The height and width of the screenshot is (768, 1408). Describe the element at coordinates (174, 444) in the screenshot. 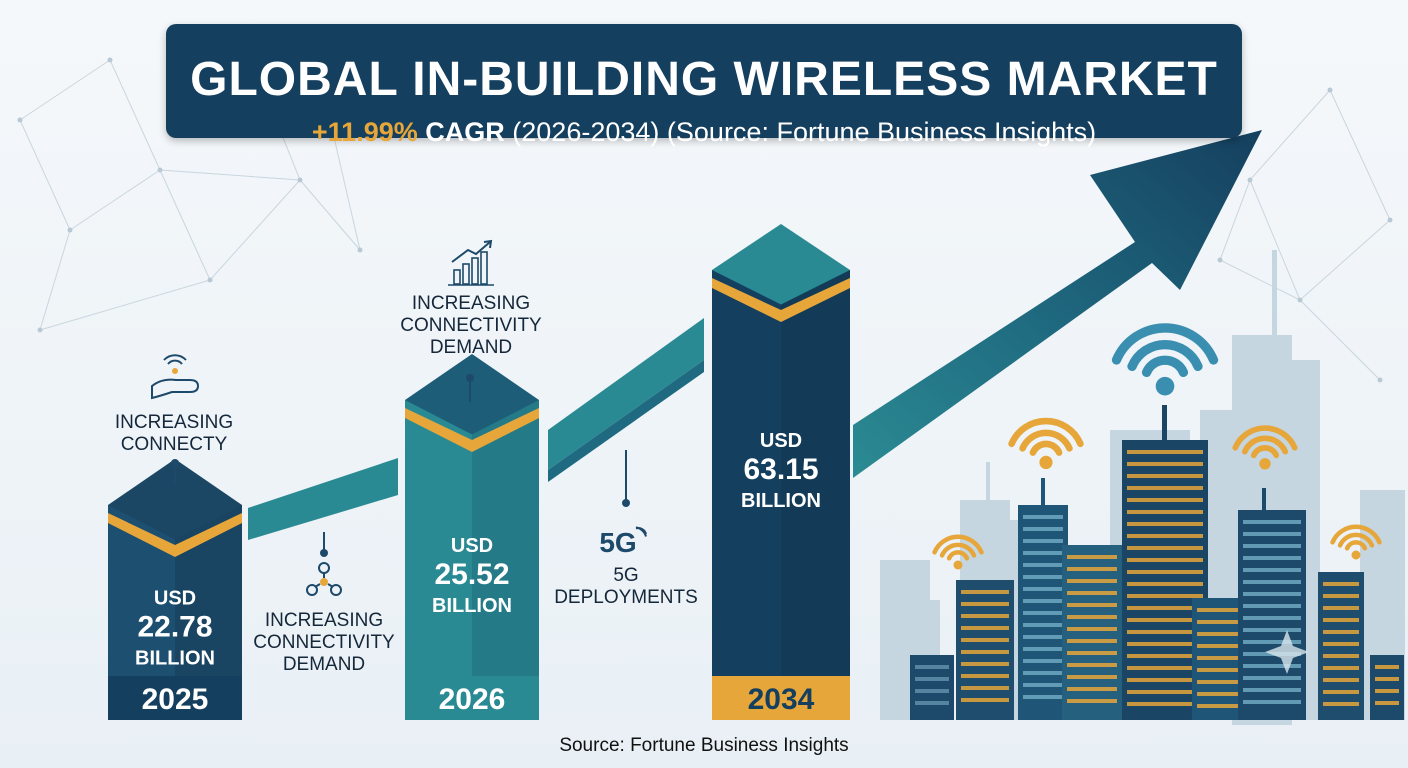

I see `driver-1-line-2: CONNECTY` at that location.